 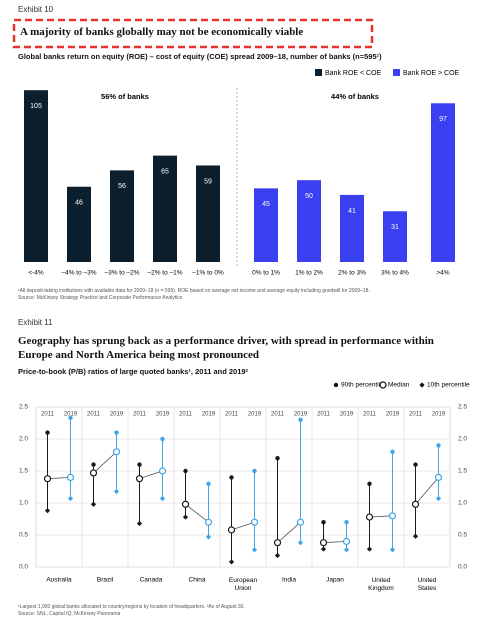 I want to click on legend-label: 10th percentile, so click(x=448, y=385).